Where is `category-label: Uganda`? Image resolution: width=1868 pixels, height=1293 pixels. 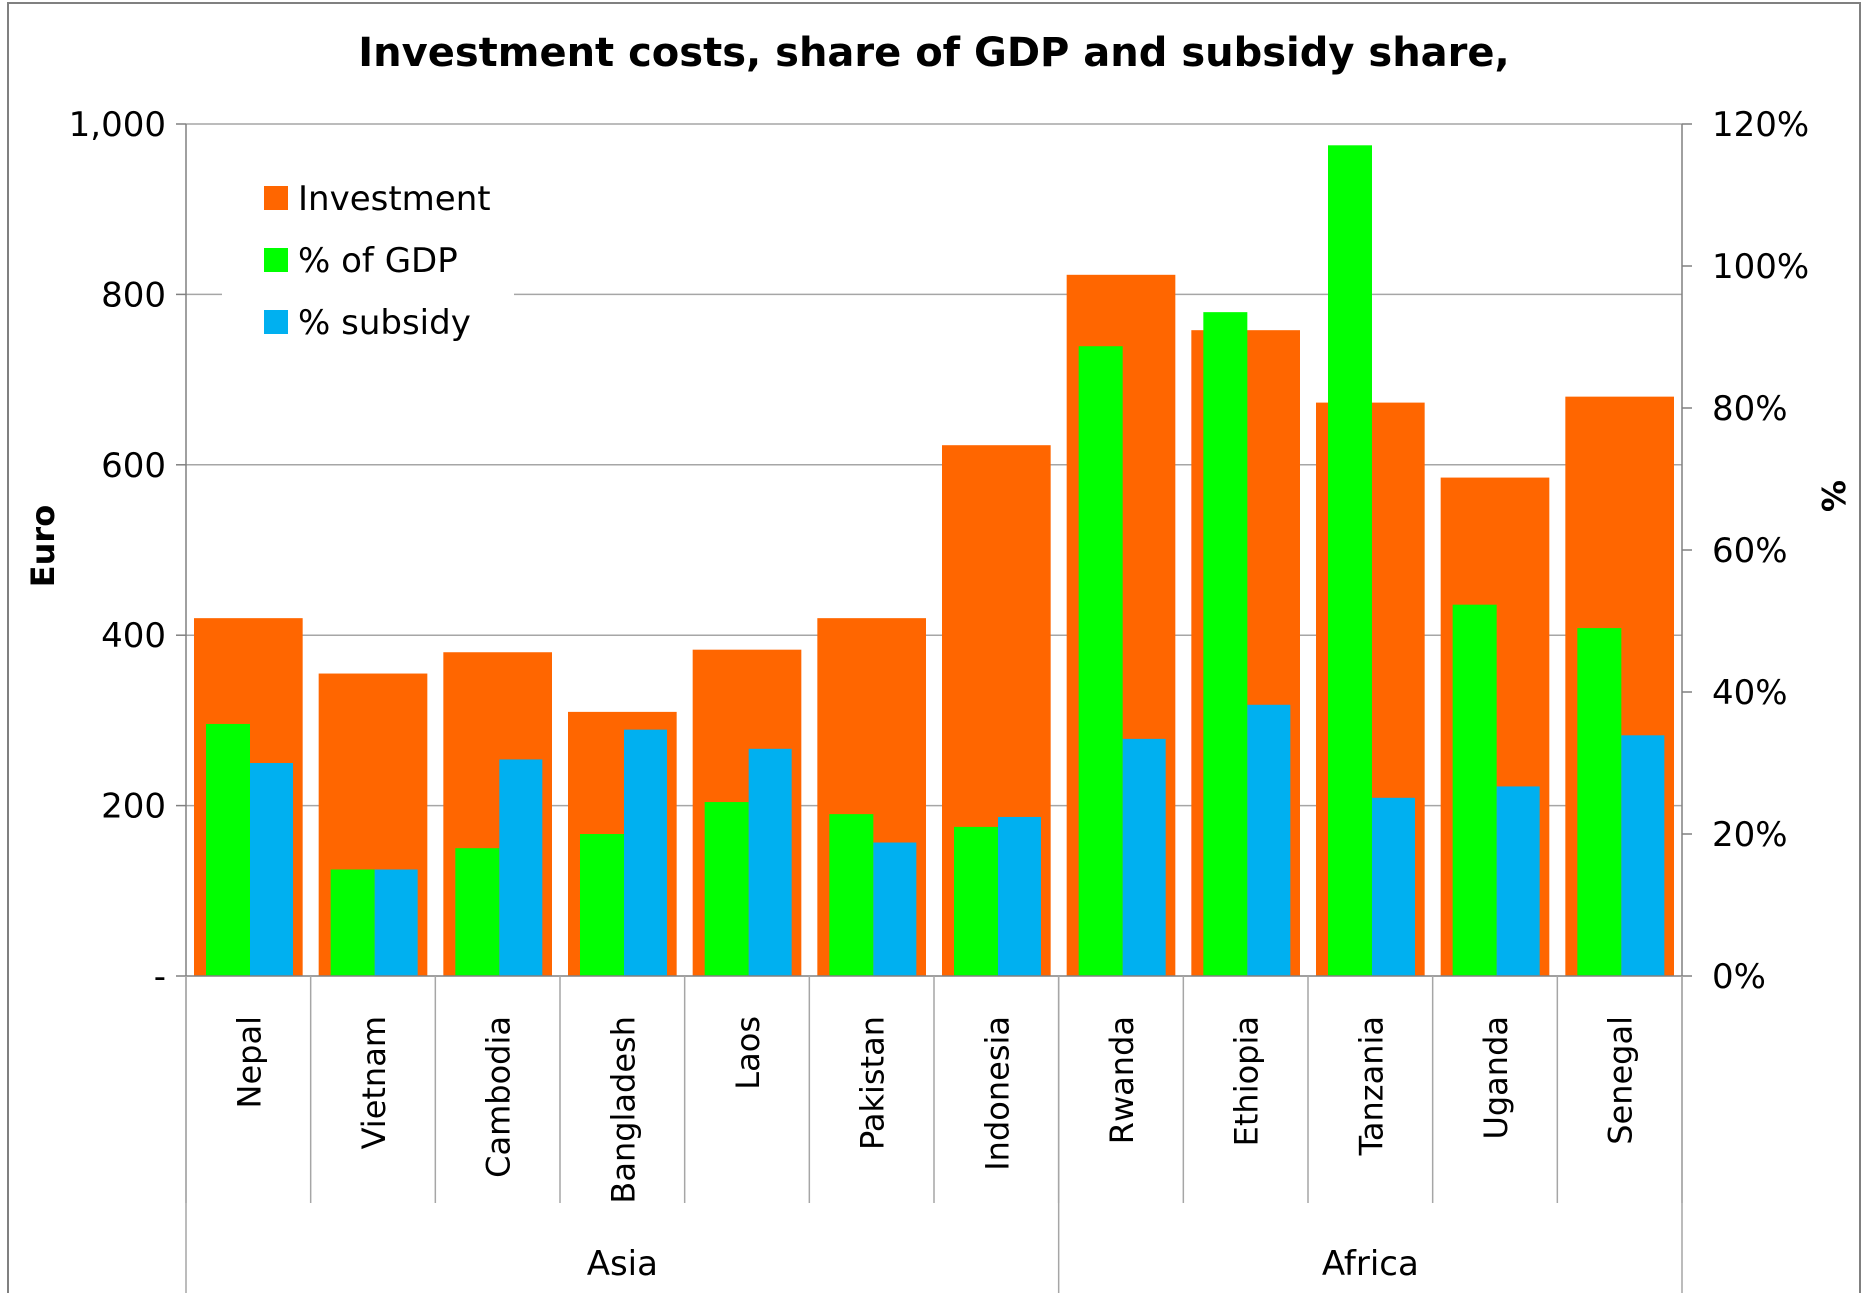
category-label: Uganda is located at coordinates (1496, 1078).